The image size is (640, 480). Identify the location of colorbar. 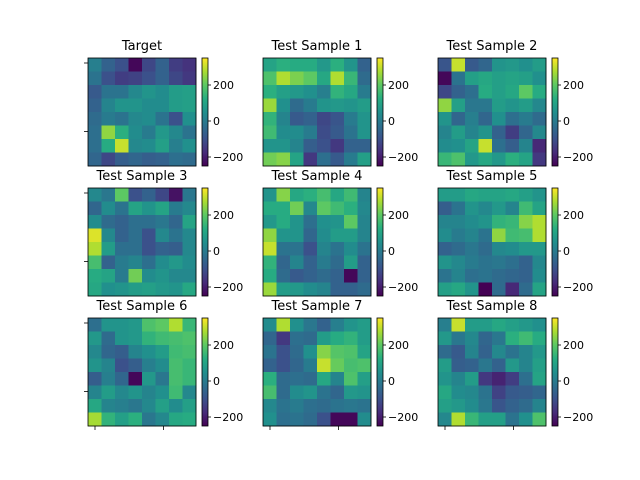
(205, 372).